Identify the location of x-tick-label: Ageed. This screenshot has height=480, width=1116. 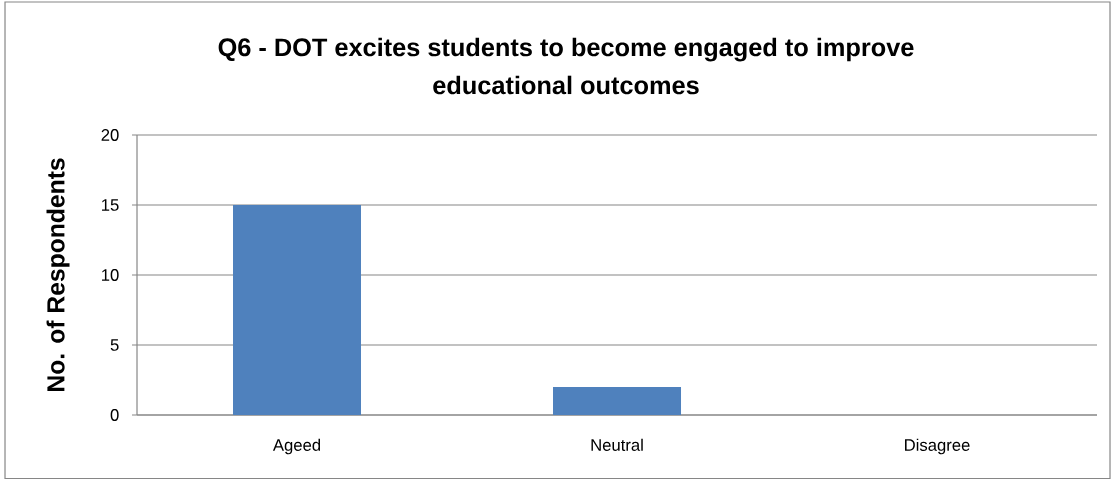
(296, 446).